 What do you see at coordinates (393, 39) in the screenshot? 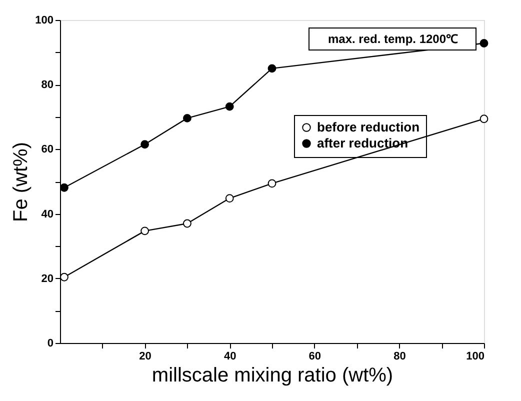
I see `annotation: max. red. temp. 1200℃` at bounding box center [393, 39].